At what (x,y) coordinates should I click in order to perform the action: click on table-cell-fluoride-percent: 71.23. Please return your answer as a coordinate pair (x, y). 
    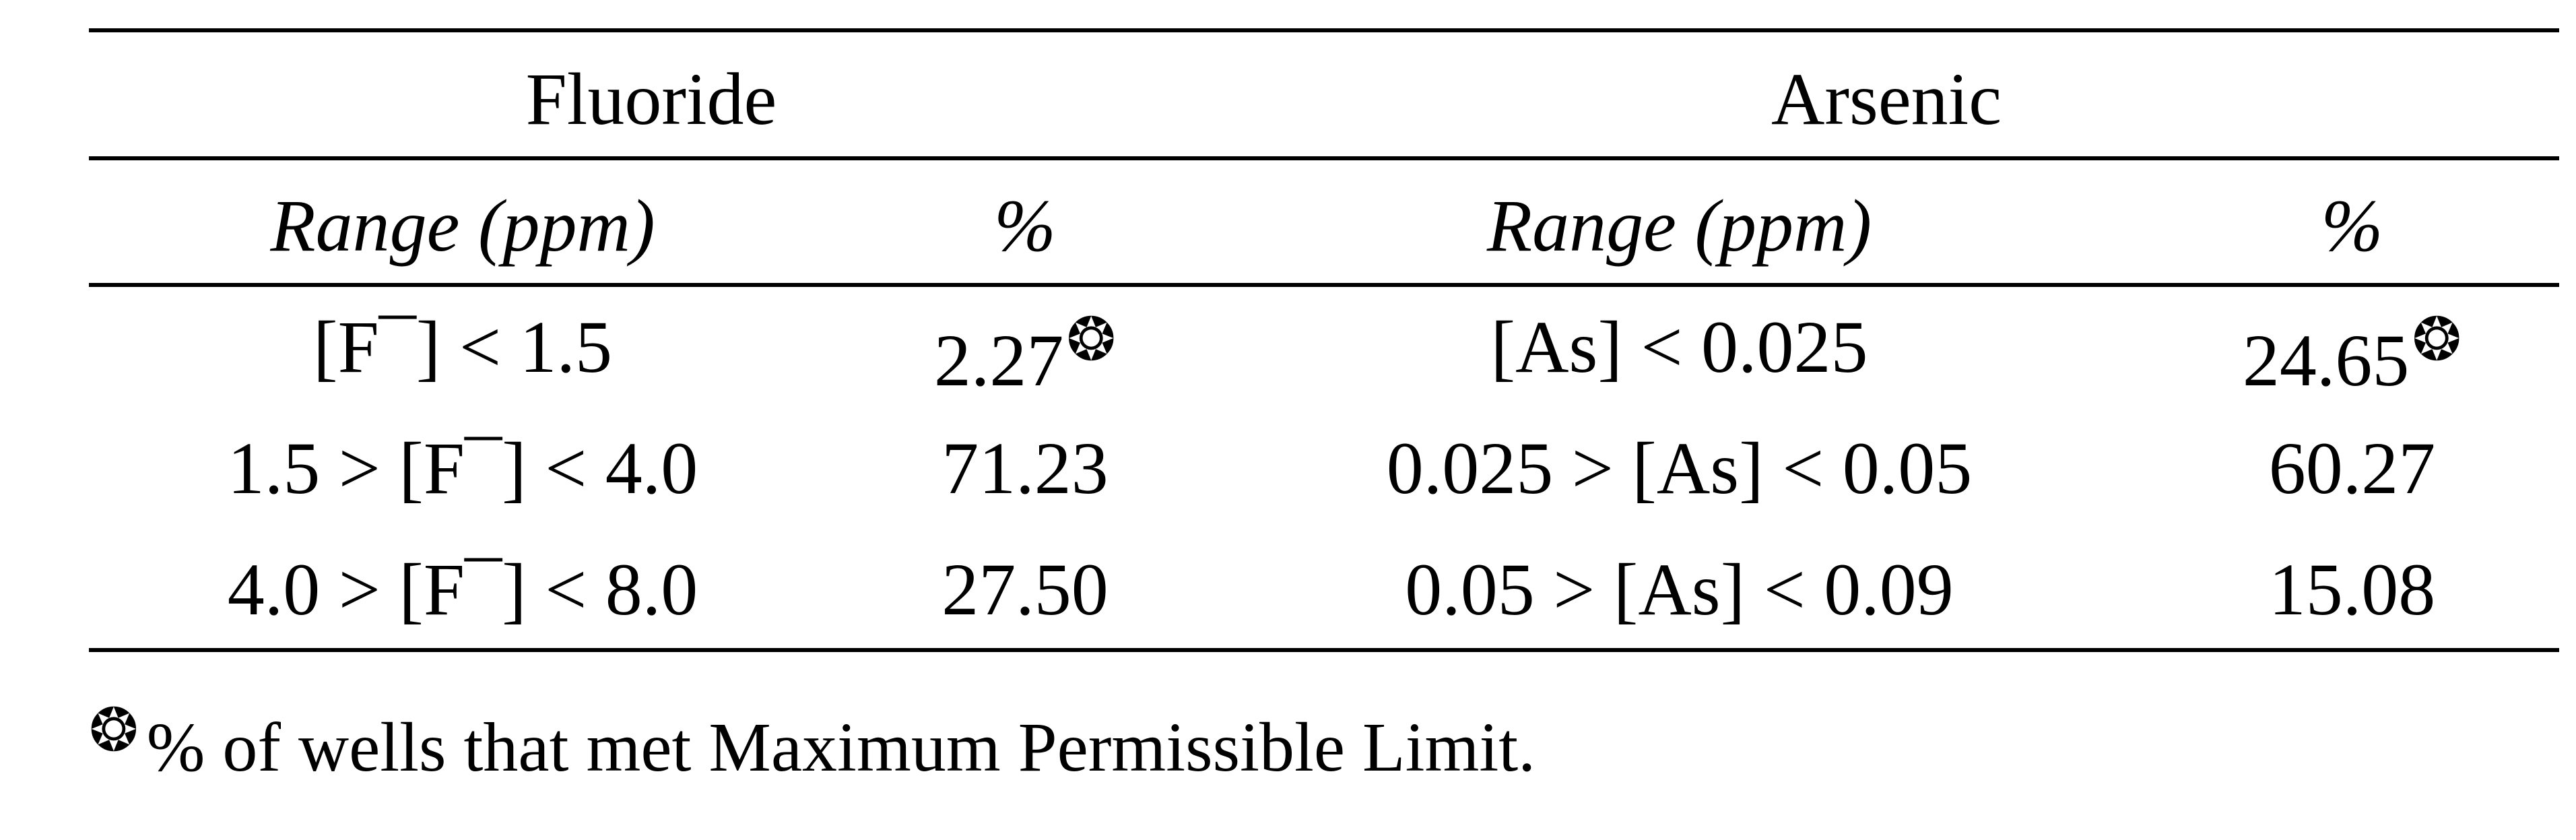
    Looking at the image, I should click on (1025, 468).